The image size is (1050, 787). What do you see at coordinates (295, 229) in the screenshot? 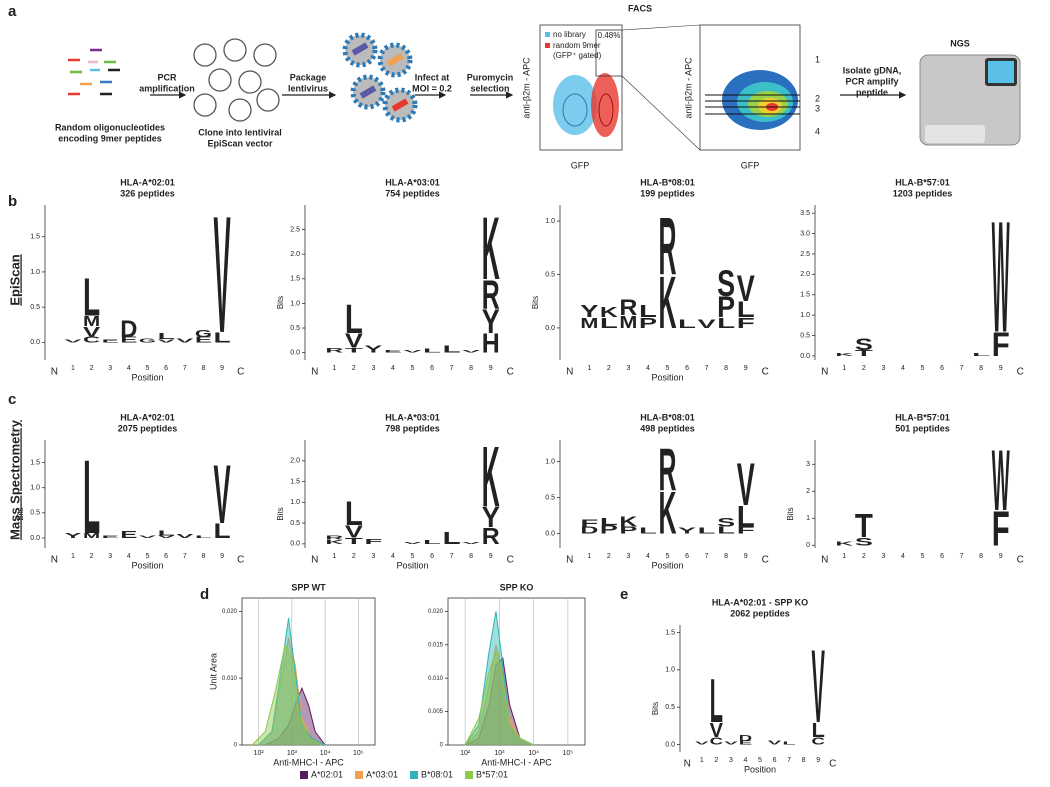
I see `y-tick-label: 2.5` at bounding box center [295, 229].